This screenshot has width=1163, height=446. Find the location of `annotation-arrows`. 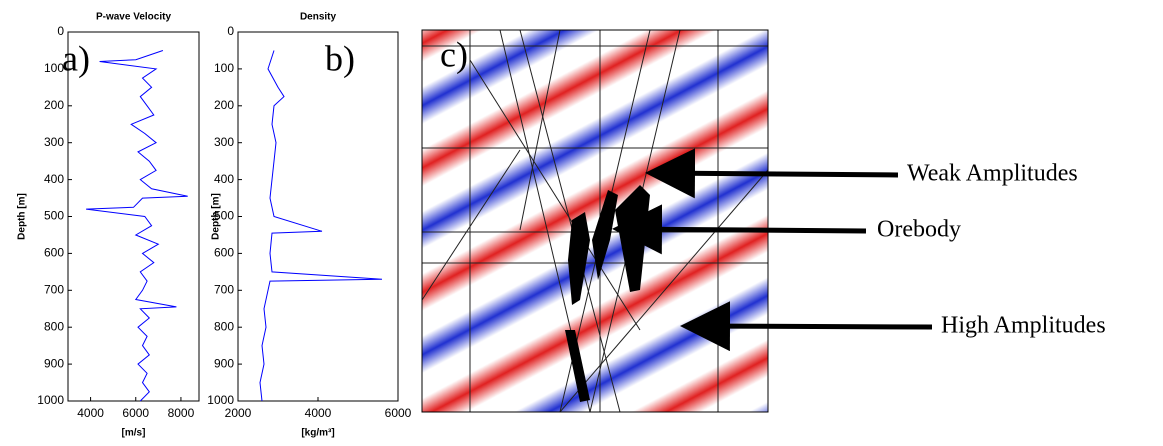

annotation-arrows is located at coordinates (772, 250).